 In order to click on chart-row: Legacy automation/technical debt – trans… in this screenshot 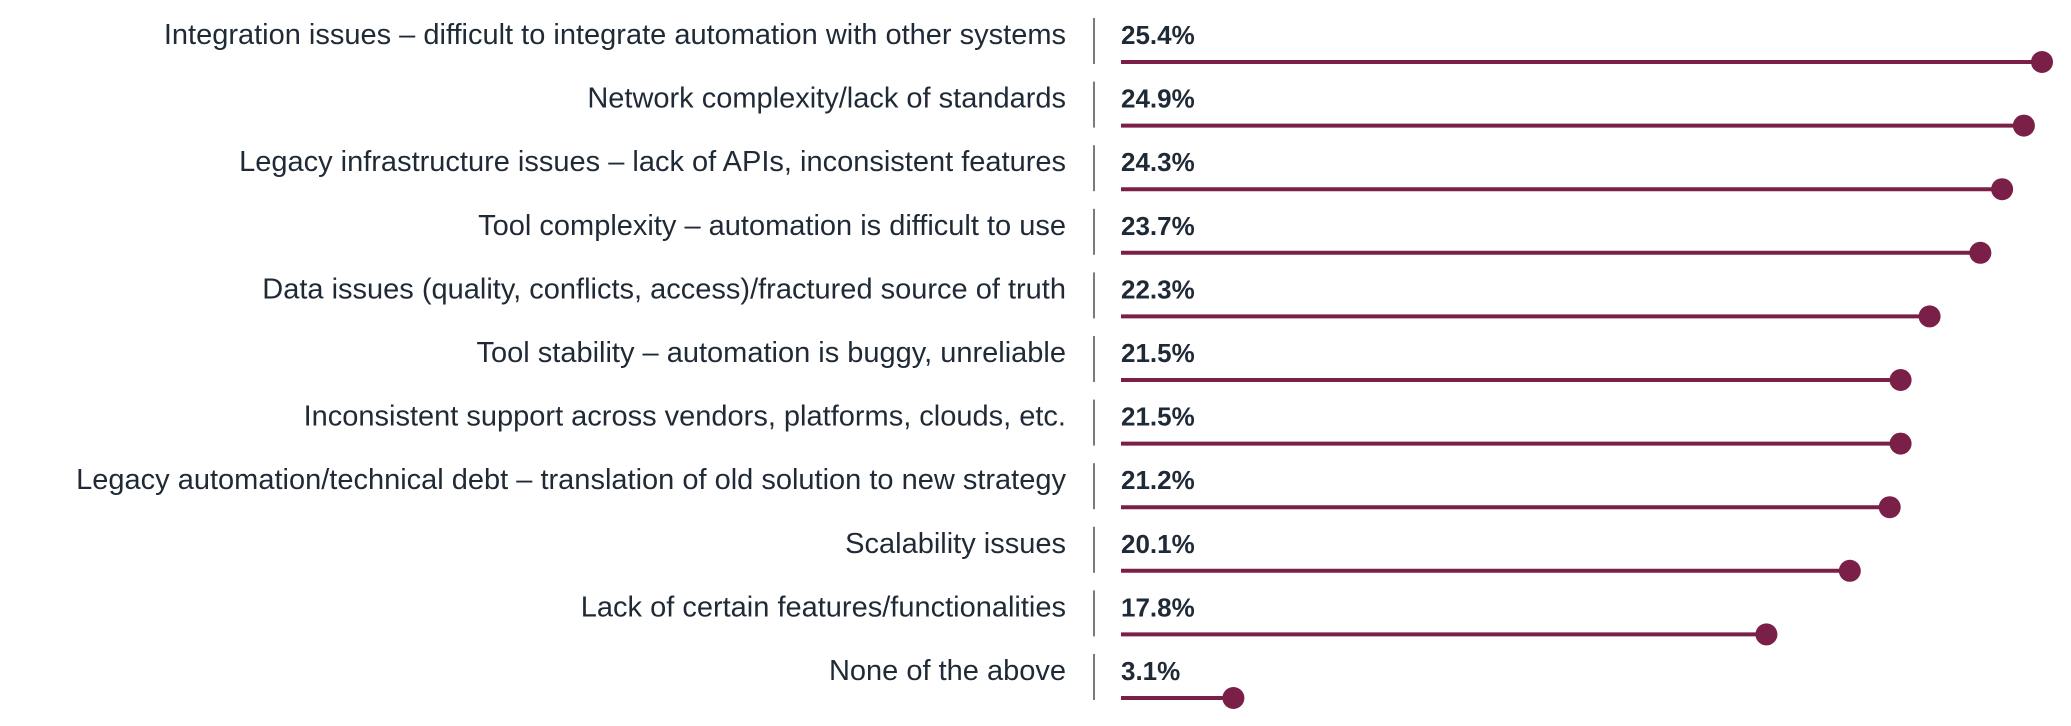, I will do `click(988, 491)`.